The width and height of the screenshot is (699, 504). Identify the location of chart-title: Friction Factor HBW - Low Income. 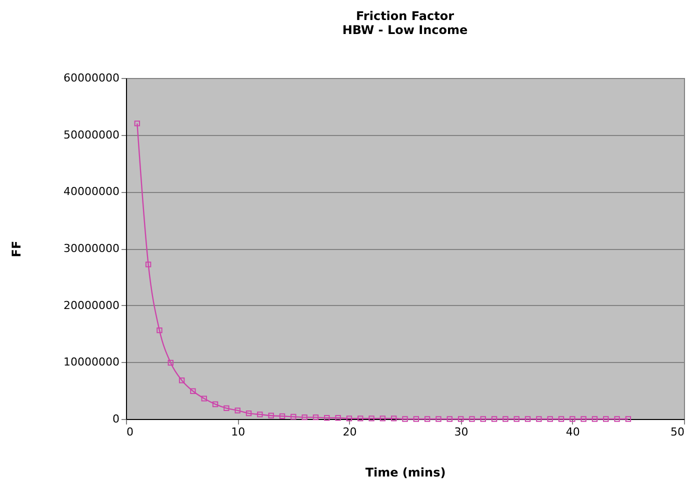
(405, 23).